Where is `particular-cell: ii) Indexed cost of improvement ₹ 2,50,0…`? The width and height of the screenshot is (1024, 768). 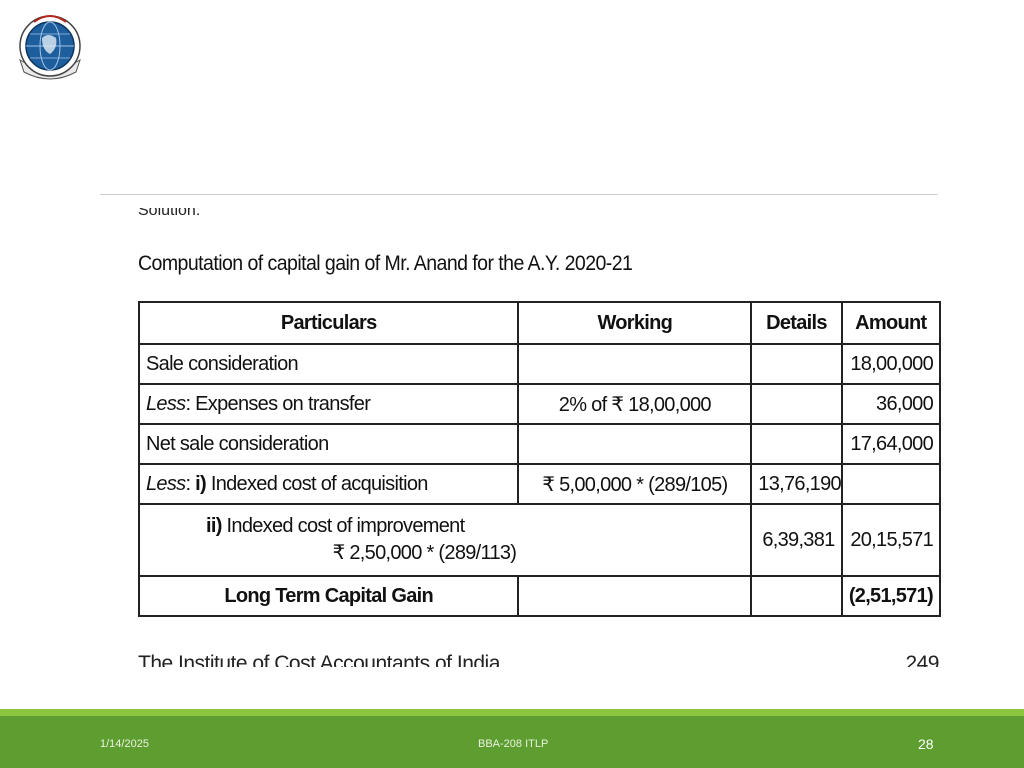
particular-cell: ii) Indexed cost of improvement ₹ 2,50,0… is located at coordinates (445, 540).